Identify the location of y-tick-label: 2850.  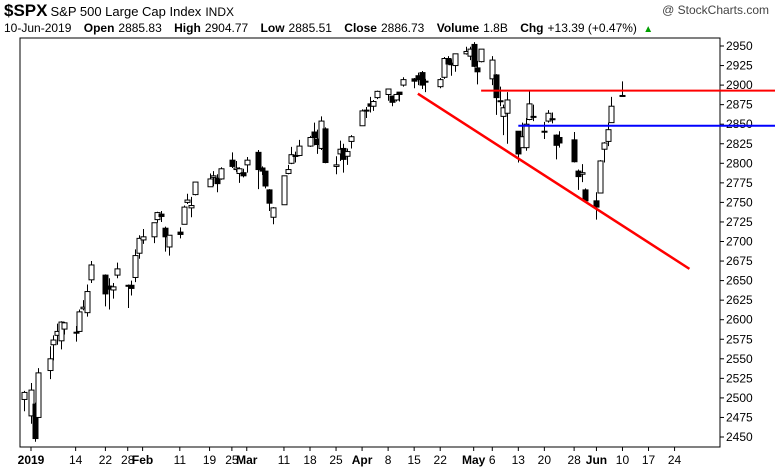
(739, 124).